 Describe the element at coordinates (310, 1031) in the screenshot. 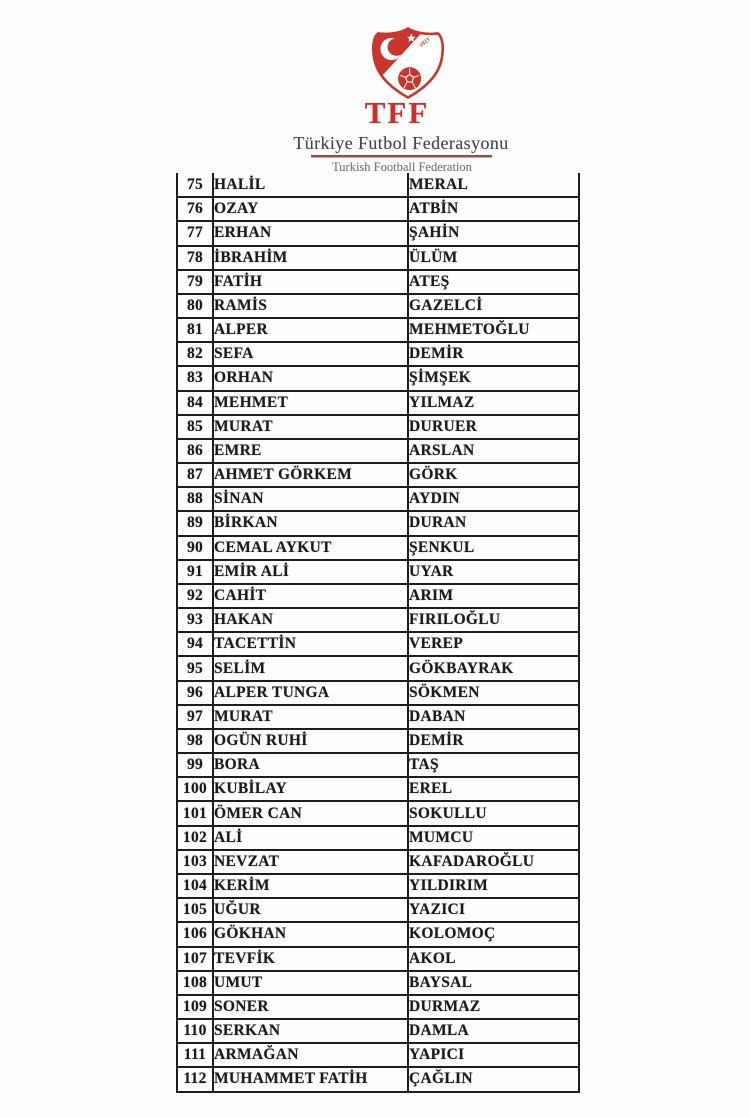

I see `row-first-name-cell: SERKAN` at that location.